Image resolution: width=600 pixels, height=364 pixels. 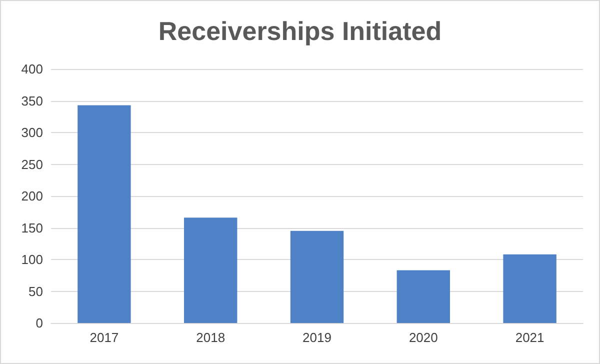 What do you see at coordinates (423, 337) in the screenshot?
I see `x-tick-label: 2020` at bounding box center [423, 337].